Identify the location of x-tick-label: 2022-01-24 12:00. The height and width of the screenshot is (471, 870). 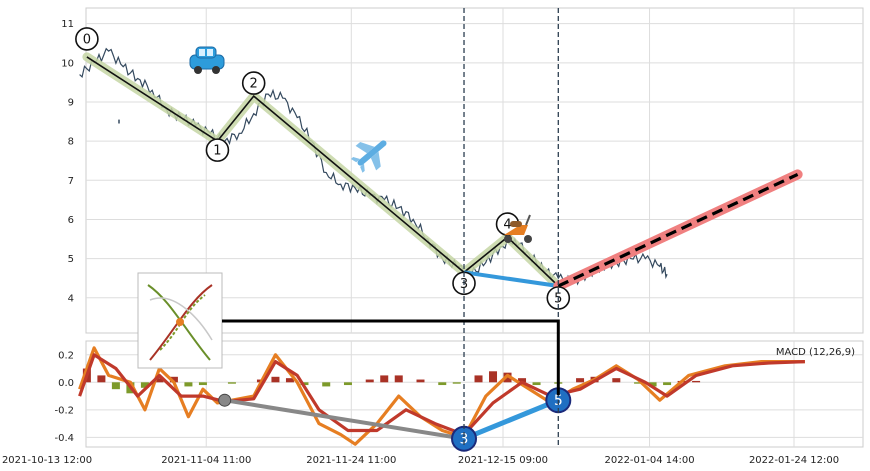
(794, 460).